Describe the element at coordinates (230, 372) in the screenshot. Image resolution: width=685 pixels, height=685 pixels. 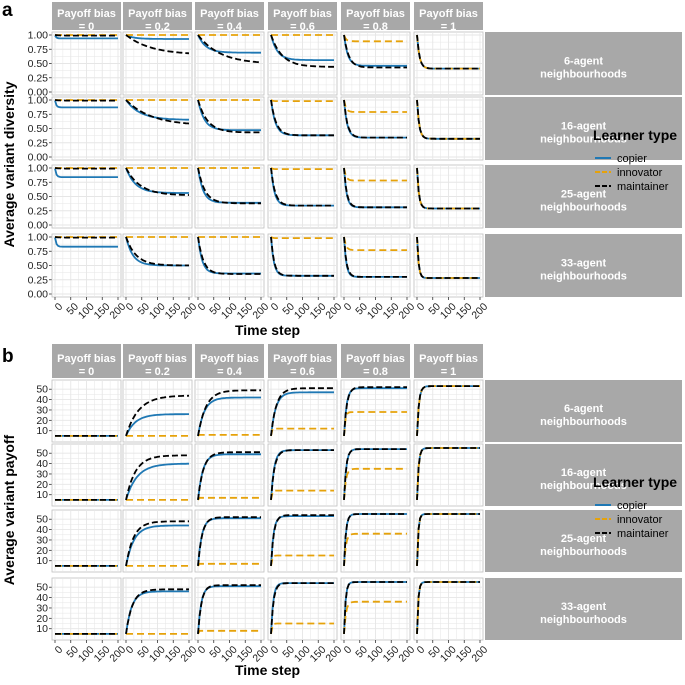
I see `column-strip-label-line: = 0.4` at that location.